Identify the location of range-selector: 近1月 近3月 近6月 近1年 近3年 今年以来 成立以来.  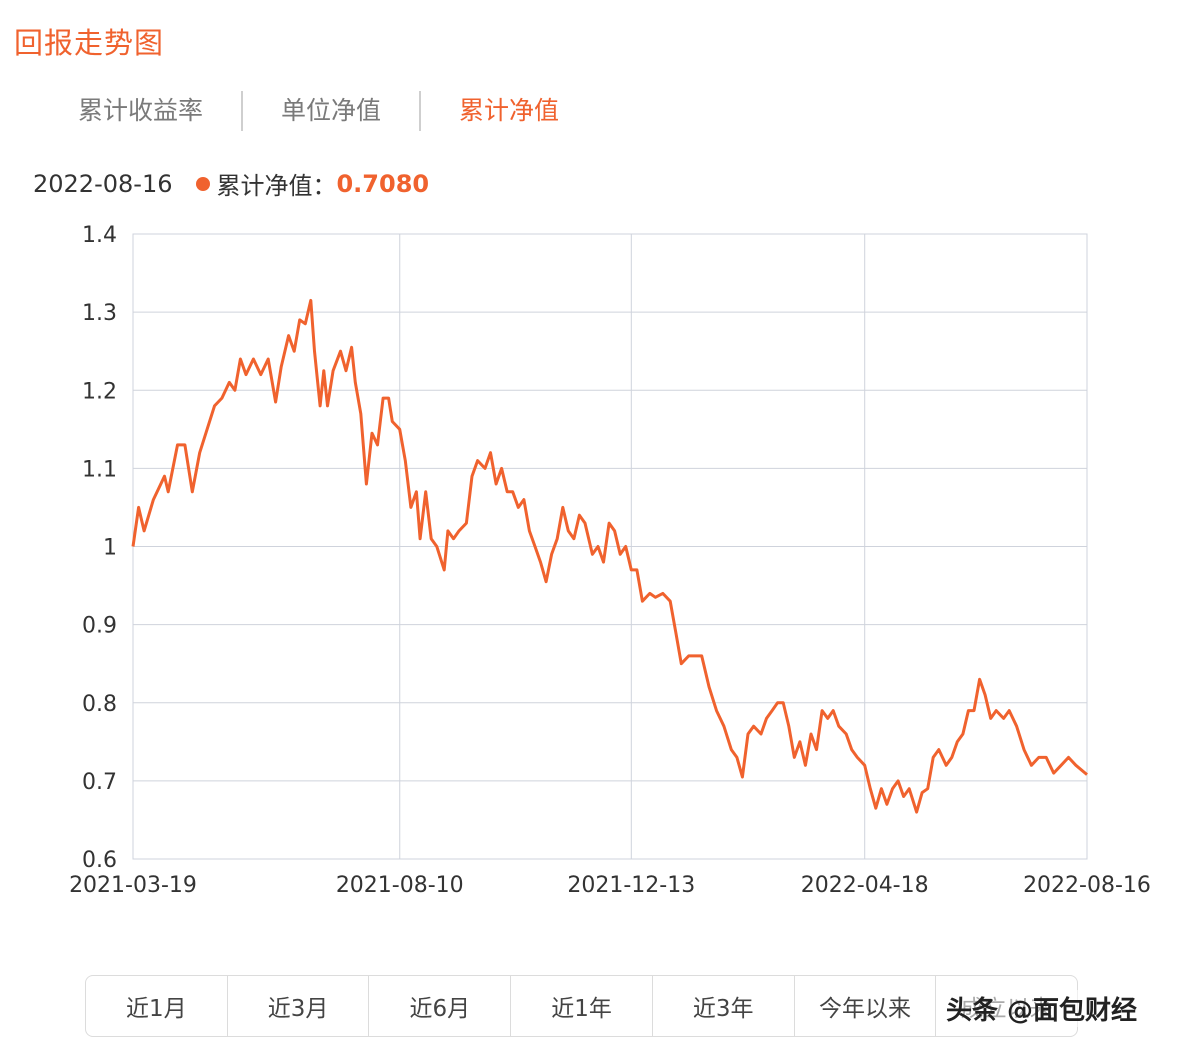
(581, 1006).